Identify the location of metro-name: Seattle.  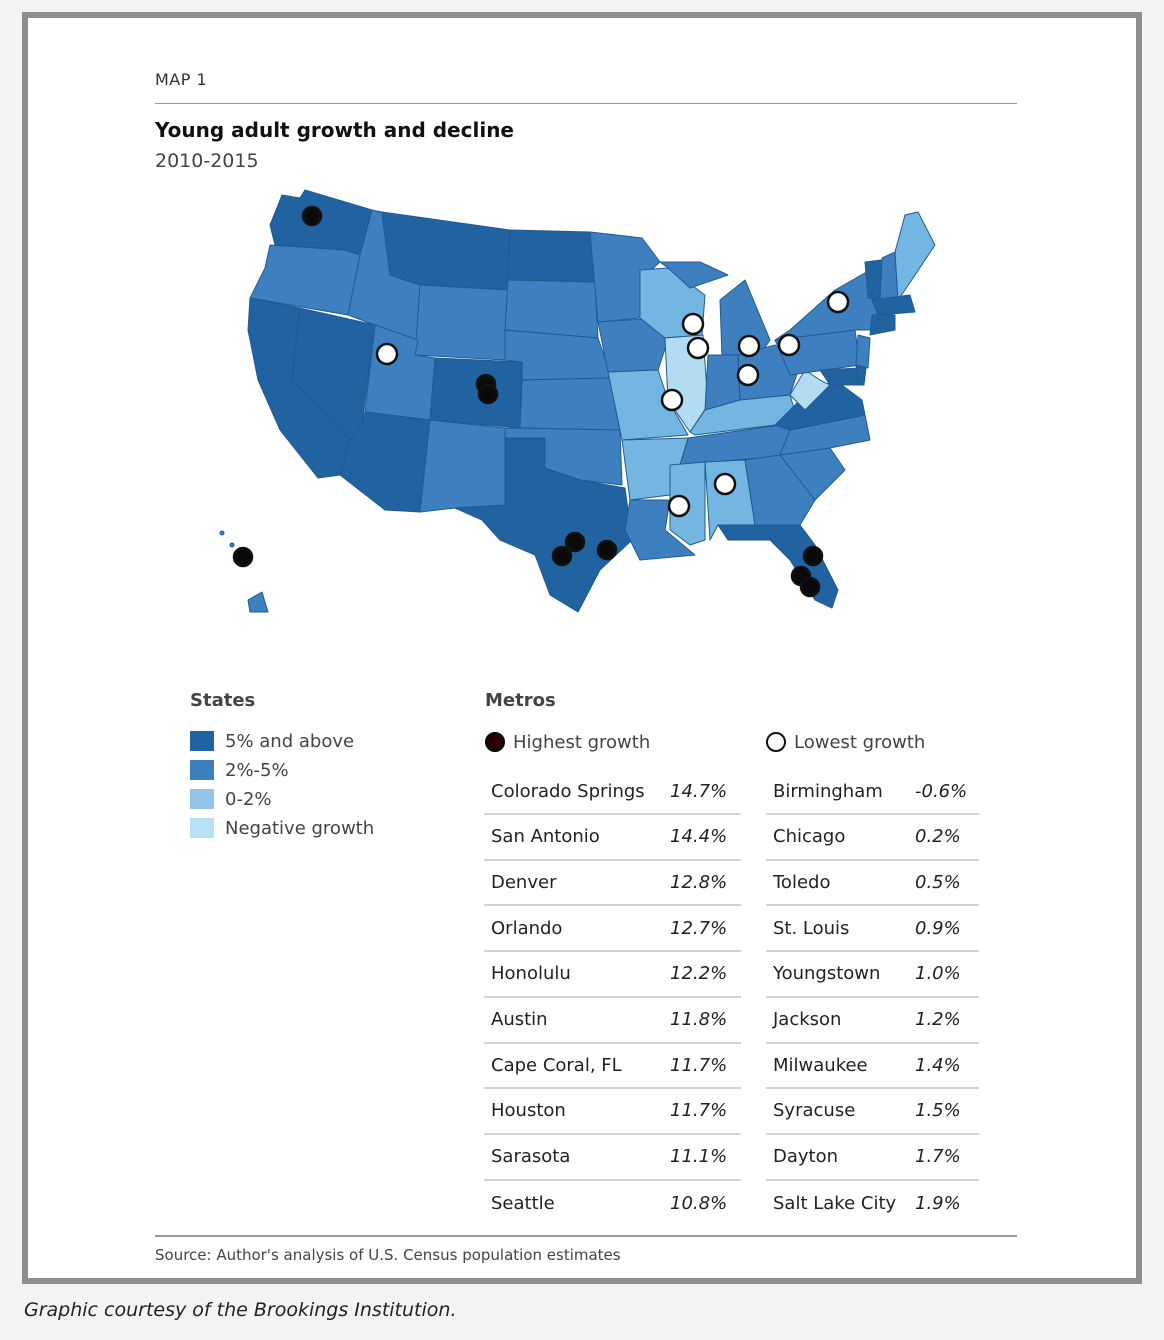
(523, 1203).